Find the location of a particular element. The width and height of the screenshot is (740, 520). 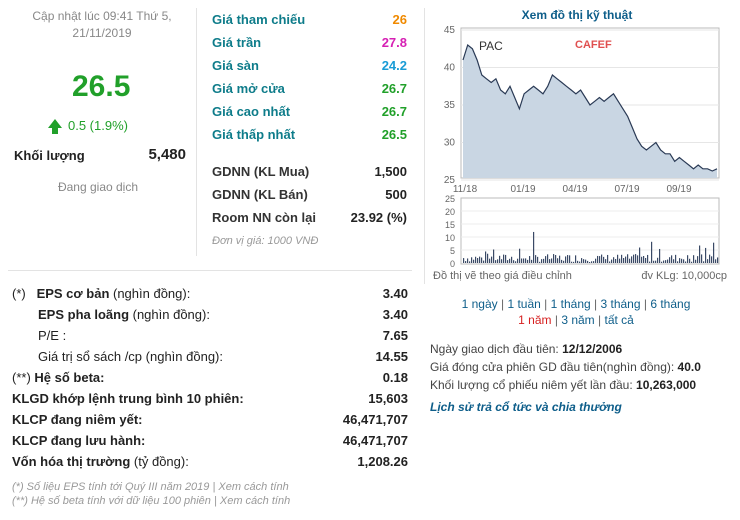

y-tick-label: 35 is located at coordinates (450, 105).